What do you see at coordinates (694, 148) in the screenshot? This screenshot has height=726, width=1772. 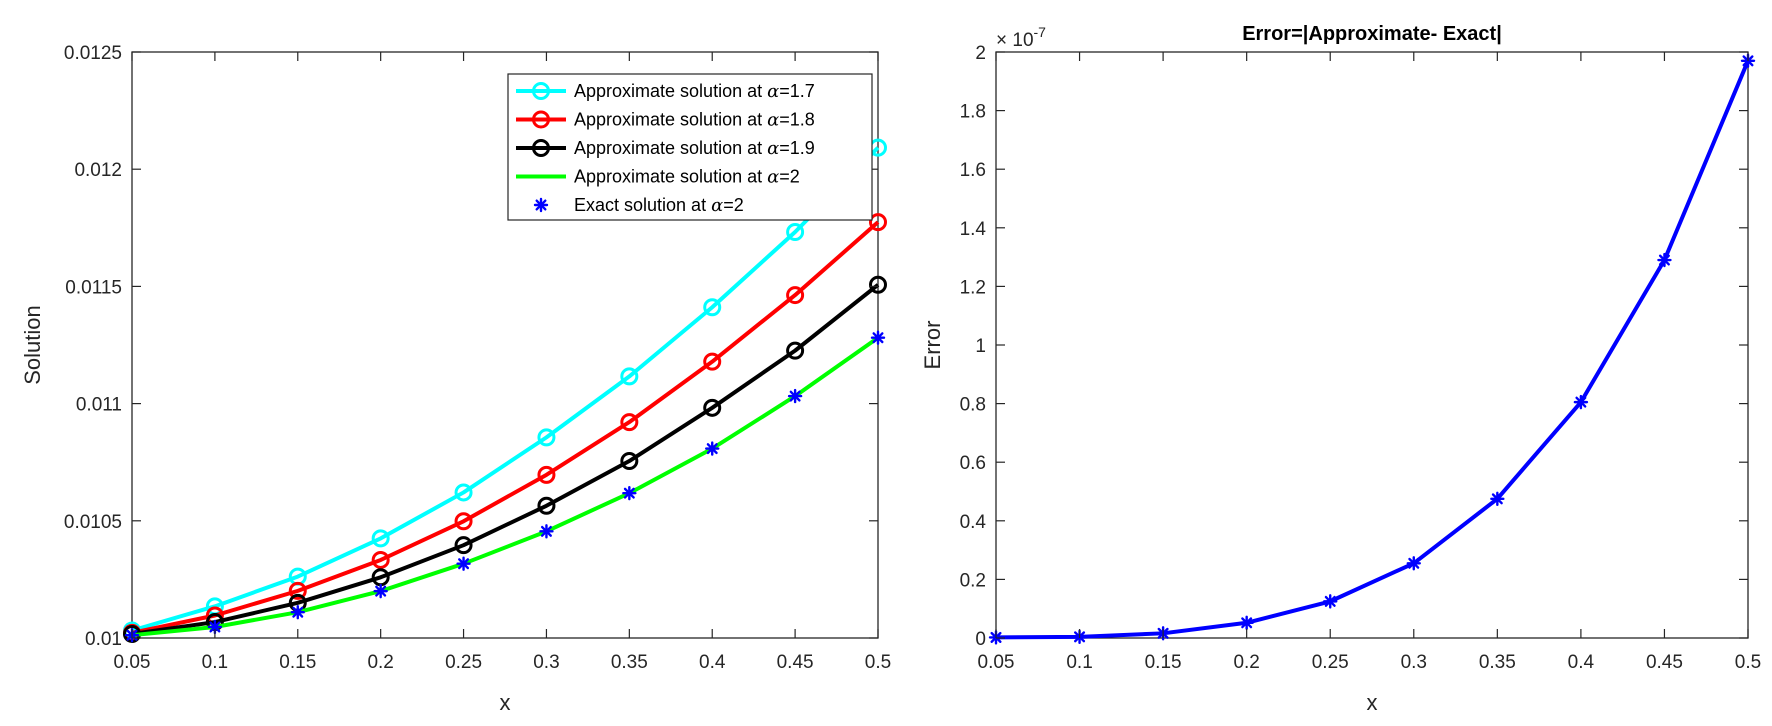 I see `legend-label: Approximate solution at α=1.9` at bounding box center [694, 148].